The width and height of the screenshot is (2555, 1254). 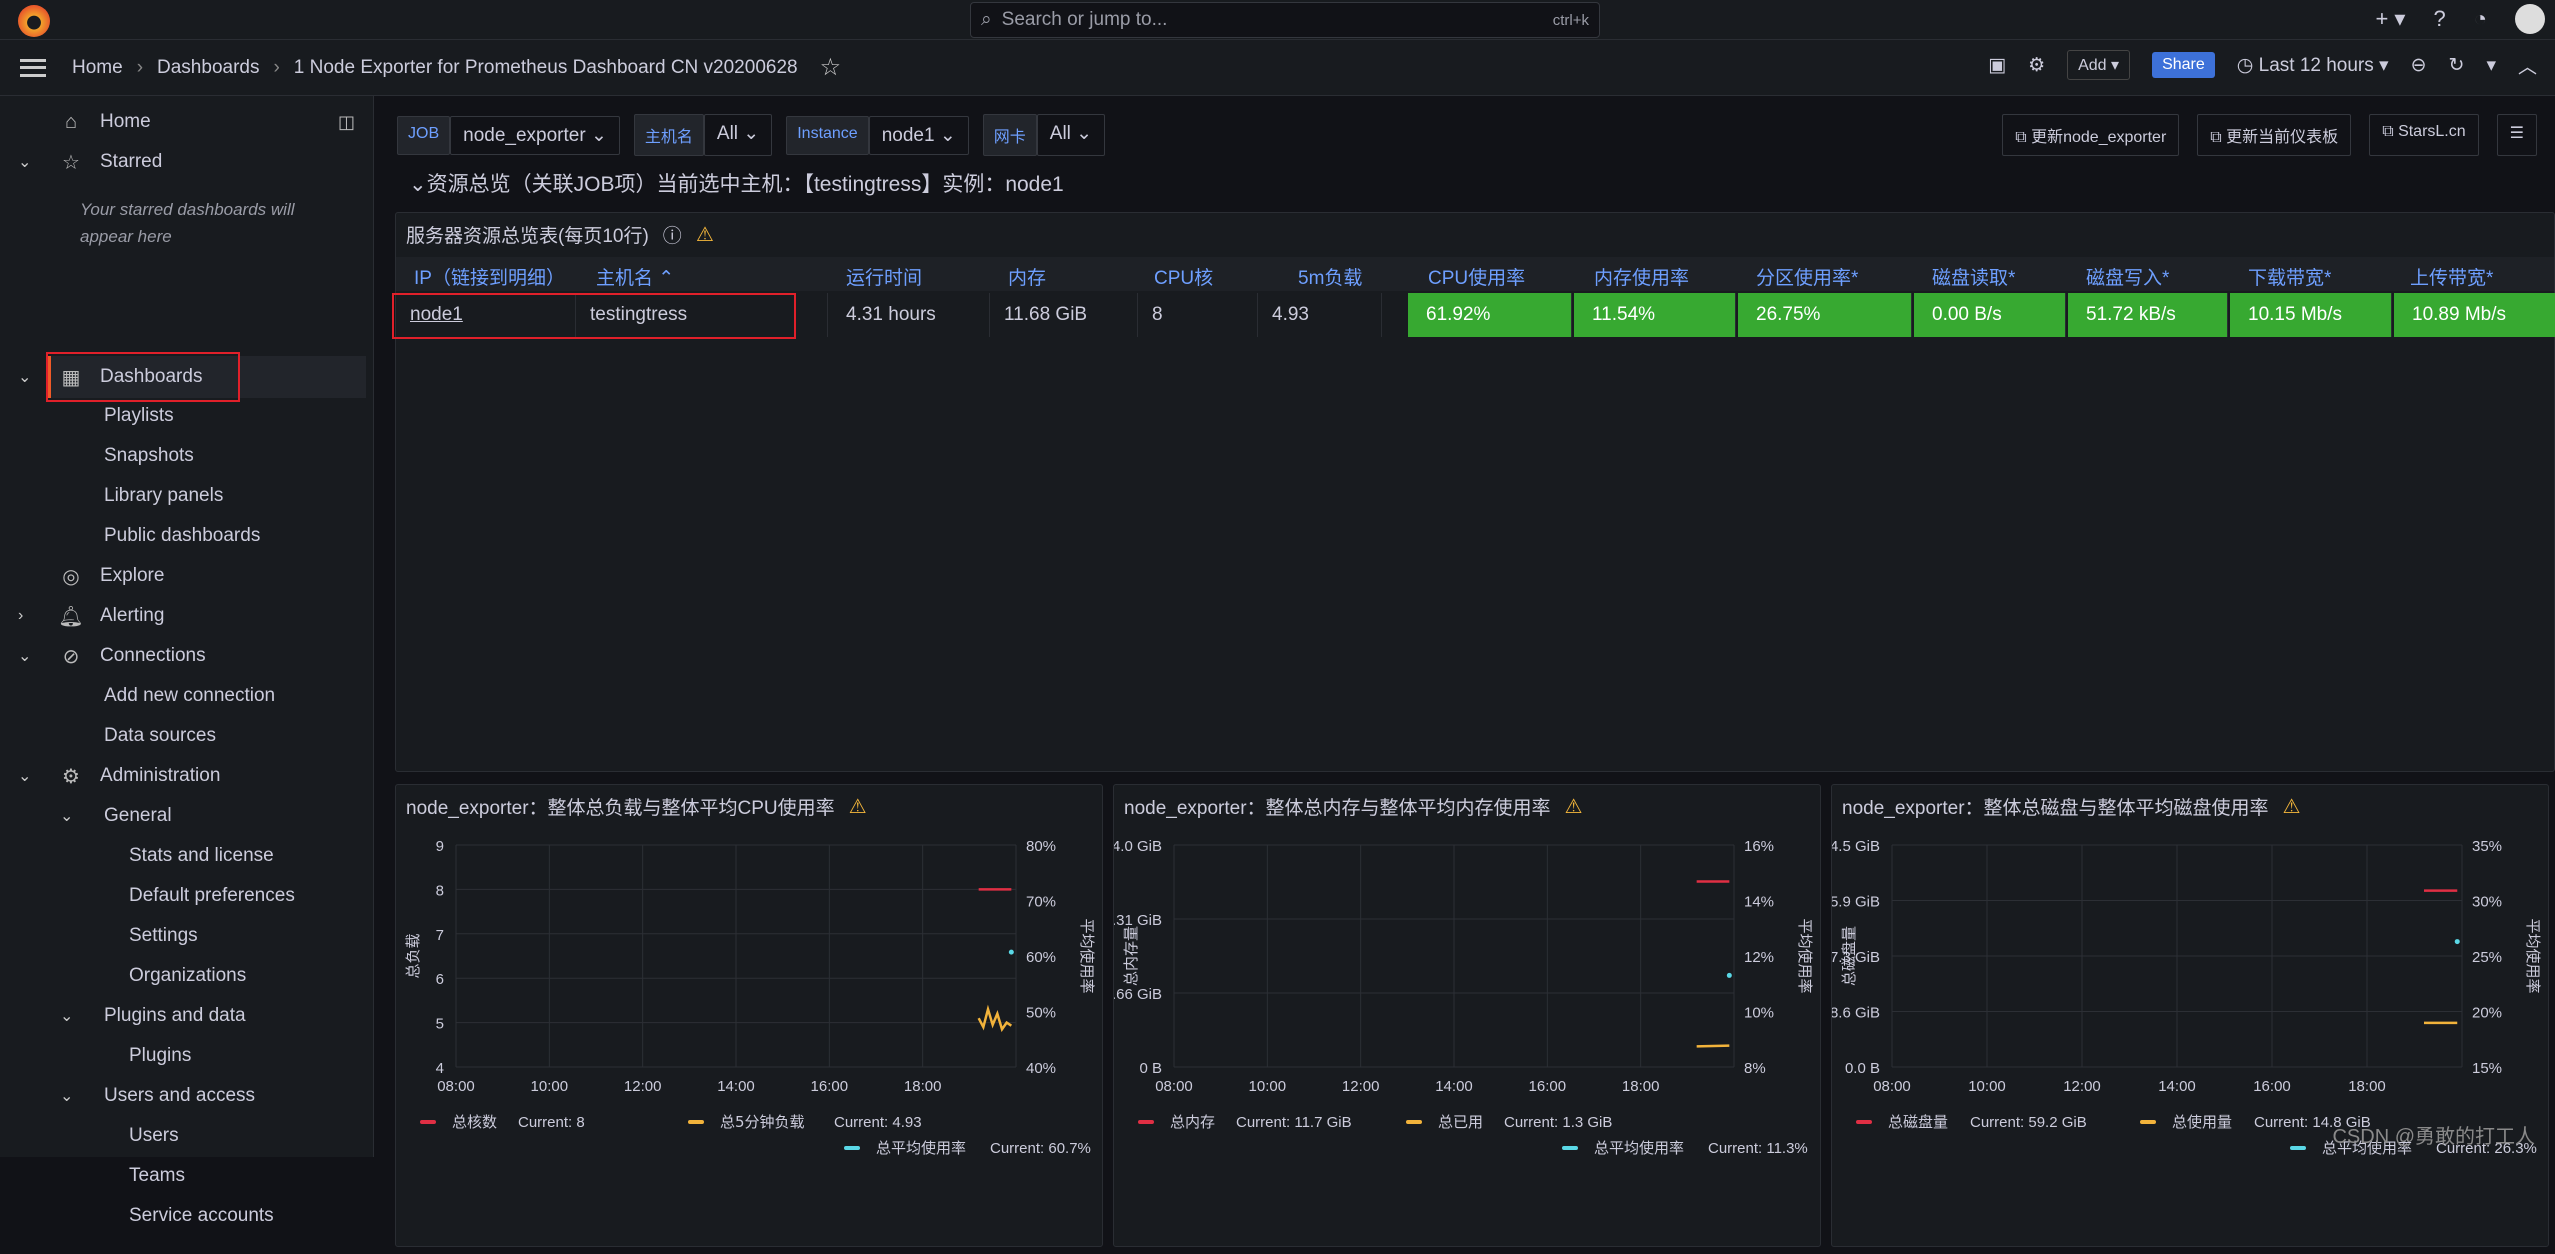 I want to click on sidebar-item-starred: ⌄ ☆ Starred, so click(x=90, y=162).